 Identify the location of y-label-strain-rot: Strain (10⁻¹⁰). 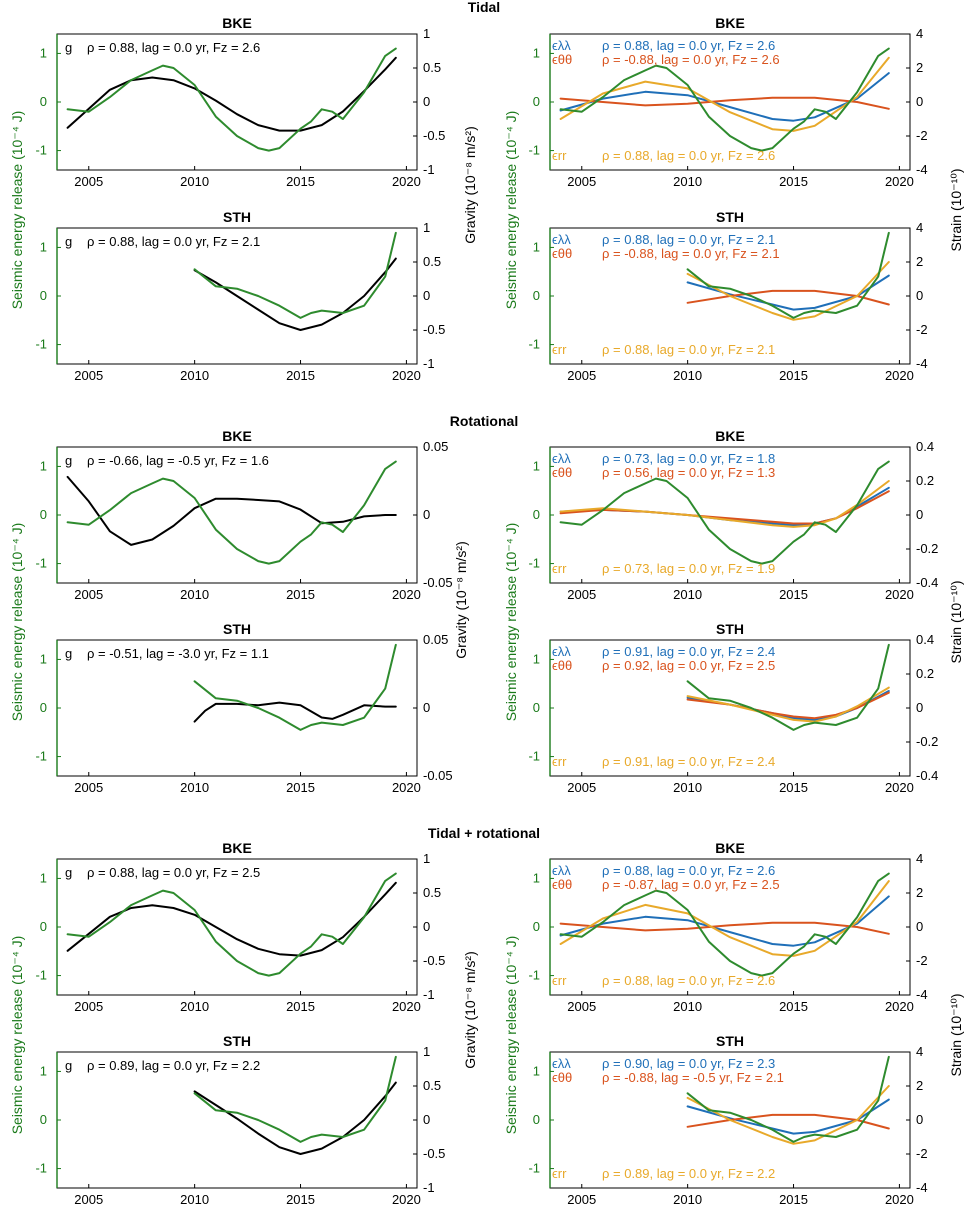
(956, 621).